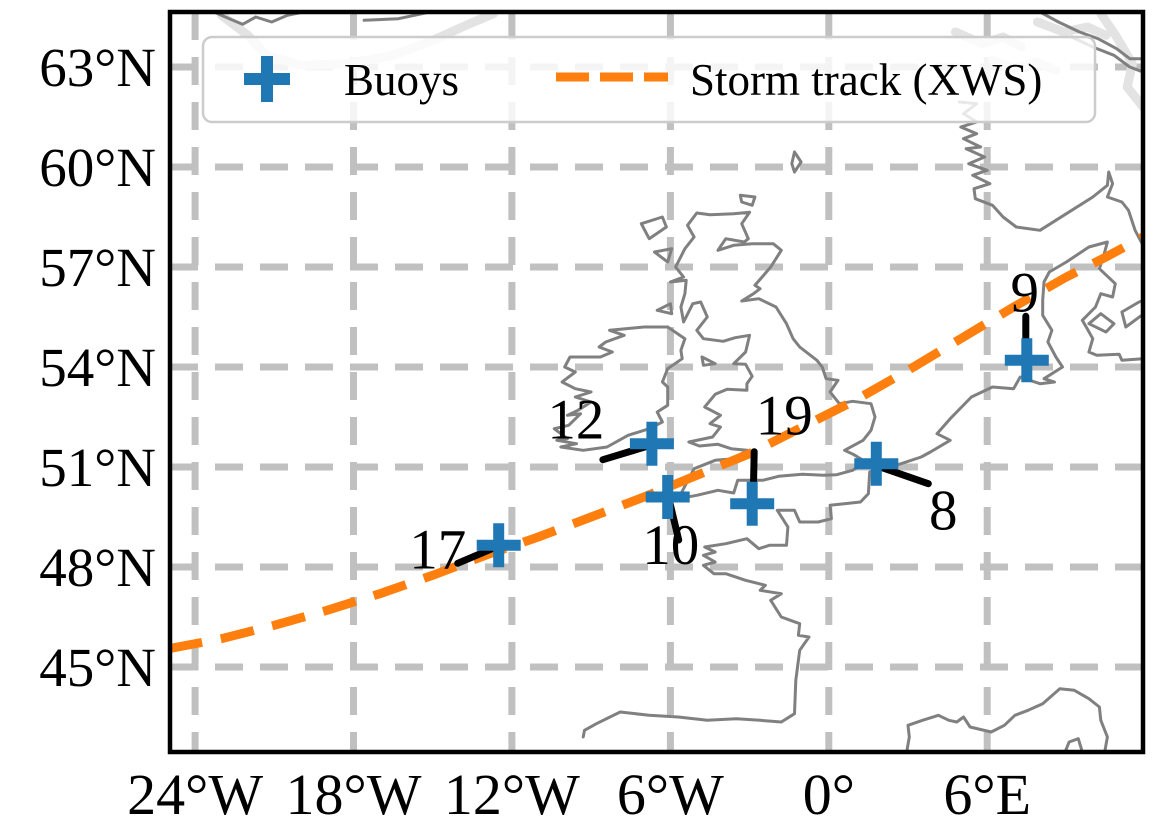 This screenshot has height=836, width=1161. I want to click on buoy-plus-icon, so click(267, 79).